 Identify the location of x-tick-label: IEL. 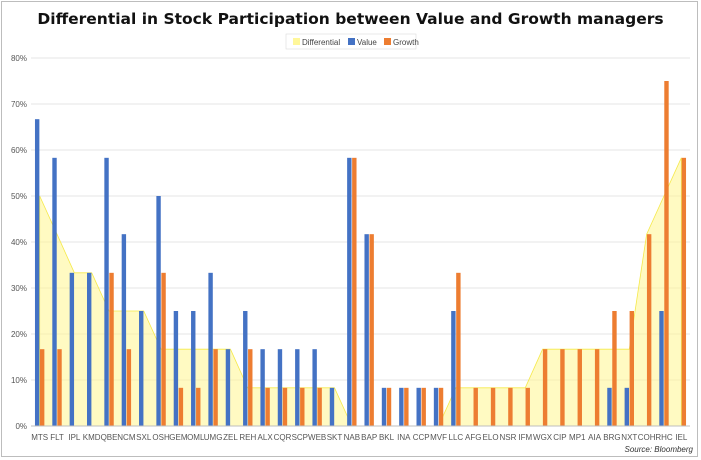
(681, 437).